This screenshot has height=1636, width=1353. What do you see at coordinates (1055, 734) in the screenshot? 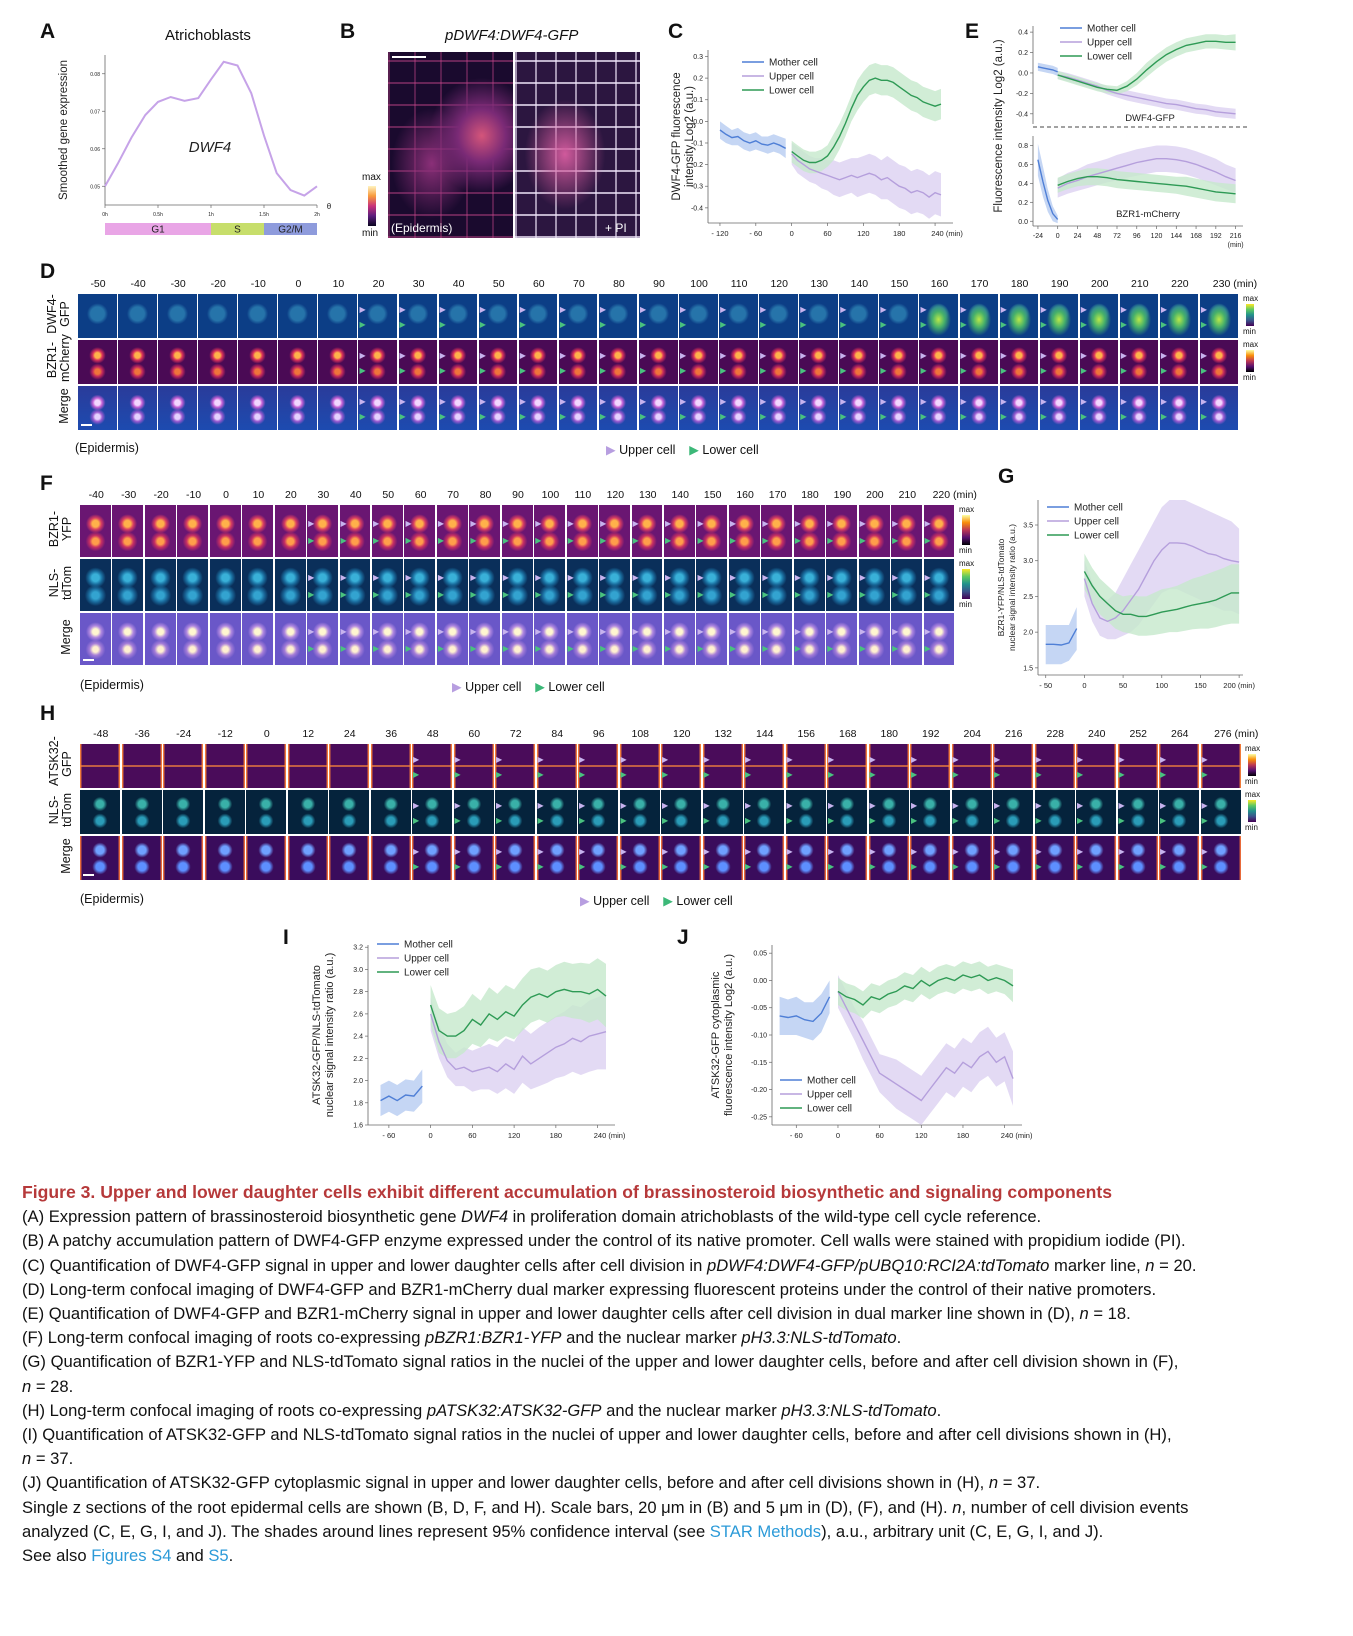
I see `panel-h-time-label: 228` at bounding box center [1055, 734].